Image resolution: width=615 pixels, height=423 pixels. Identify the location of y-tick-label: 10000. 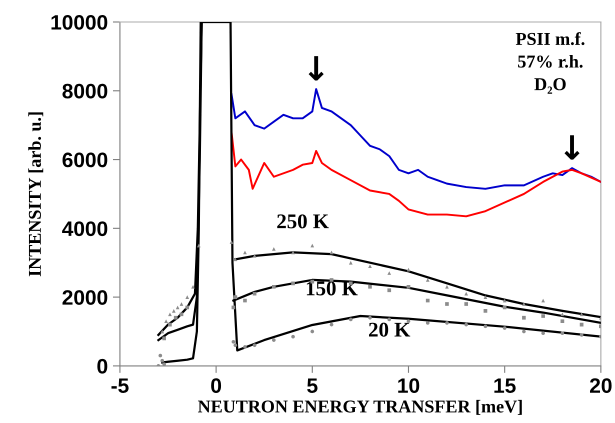
(80, 22).